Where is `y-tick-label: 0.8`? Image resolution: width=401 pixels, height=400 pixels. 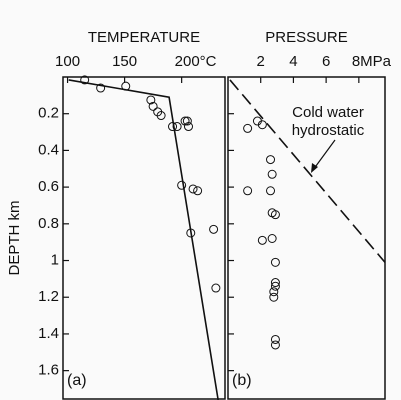
y-tick-label: 0.8 is located at coordinates (48, 223).